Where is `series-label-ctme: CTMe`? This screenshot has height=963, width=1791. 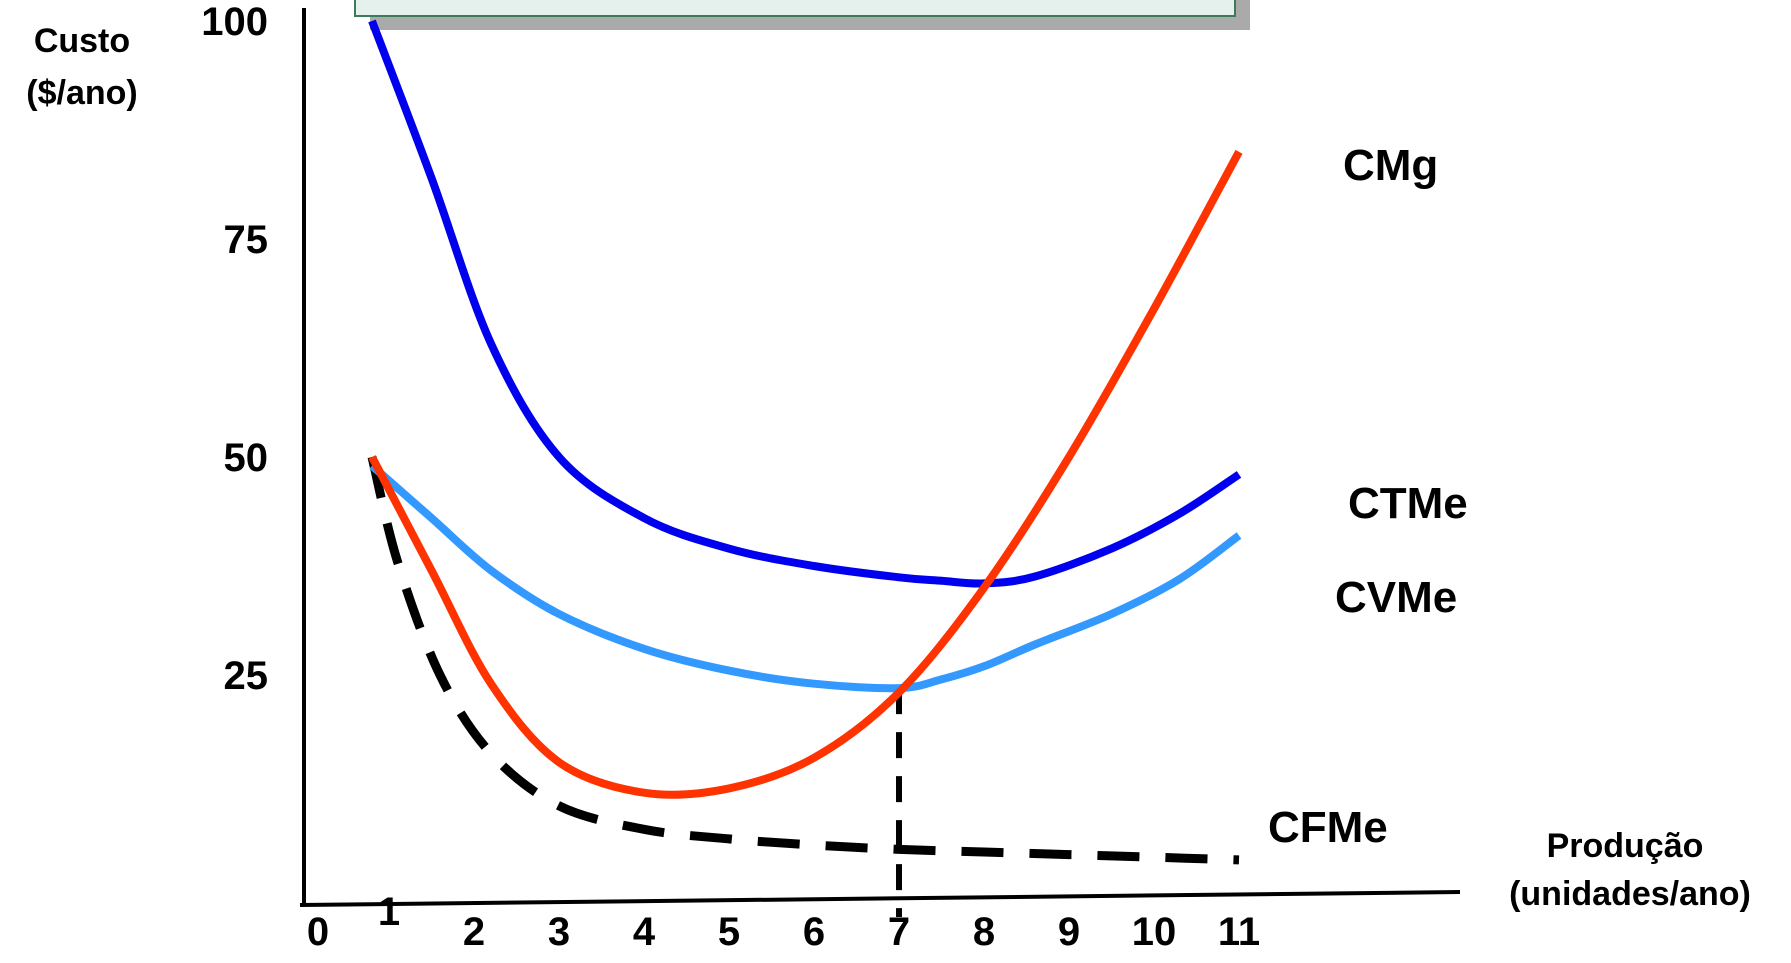 series-label-ctme: CTMe is located at coordinates (1408, 503).